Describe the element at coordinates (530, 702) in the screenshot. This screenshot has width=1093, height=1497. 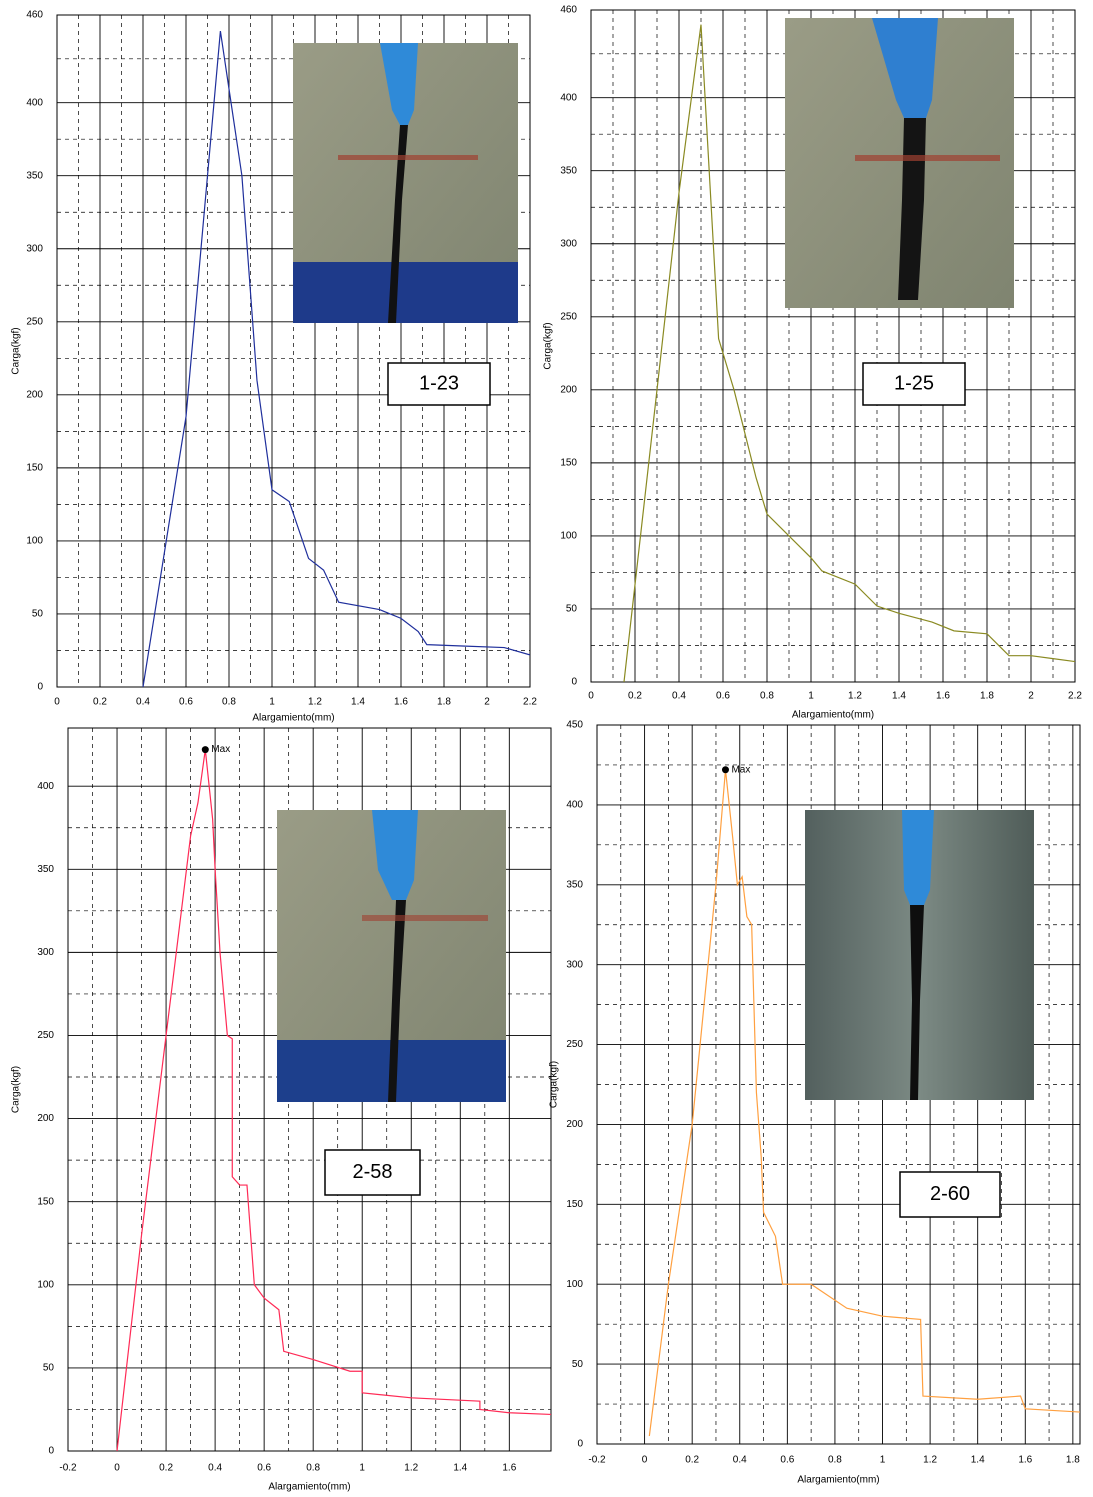
I see `x-tick-label: 2.2` at that location.